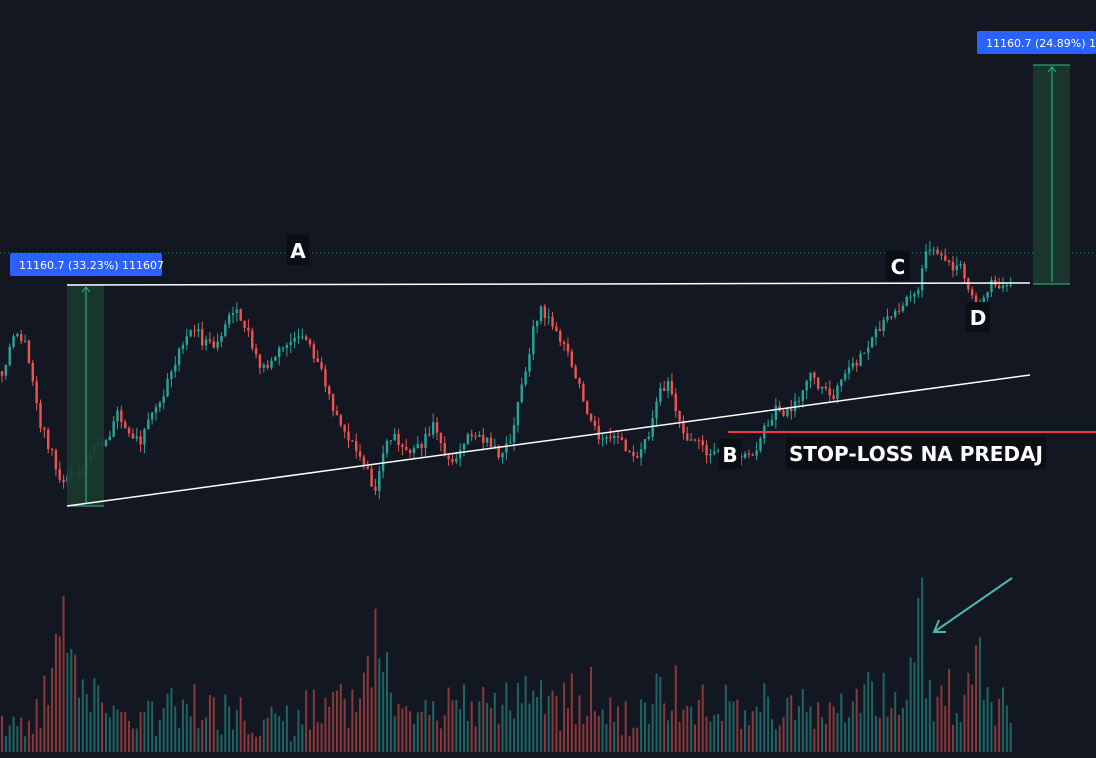 The width and height of the screenshot is (1096, 758). Describe the element at coordinates (548, 284) in the screenshot. I see `resistance-line` at that location.